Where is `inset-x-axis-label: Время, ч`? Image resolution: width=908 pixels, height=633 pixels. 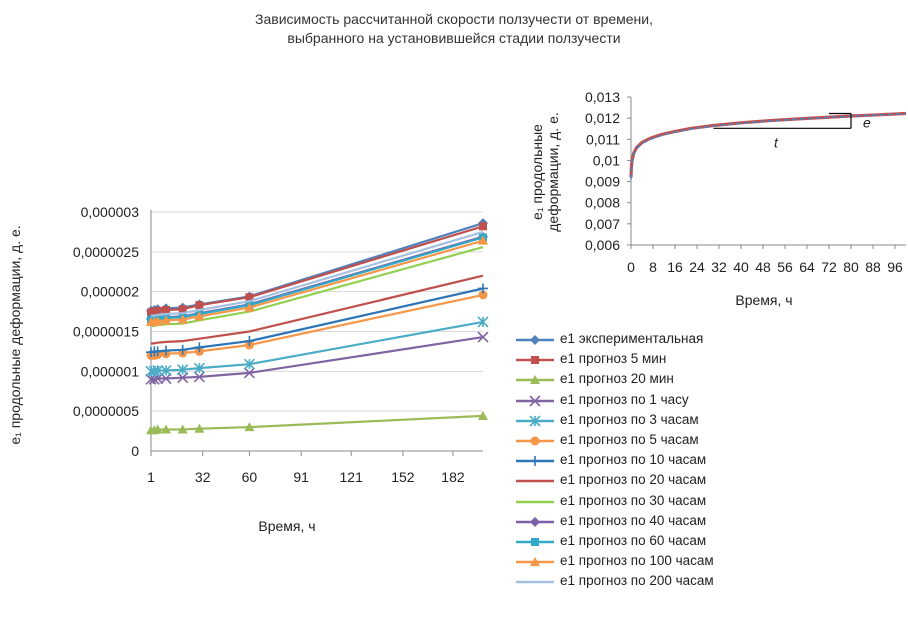 inset-x-axis-label: Время, ч is located at coordinates (763, 300).